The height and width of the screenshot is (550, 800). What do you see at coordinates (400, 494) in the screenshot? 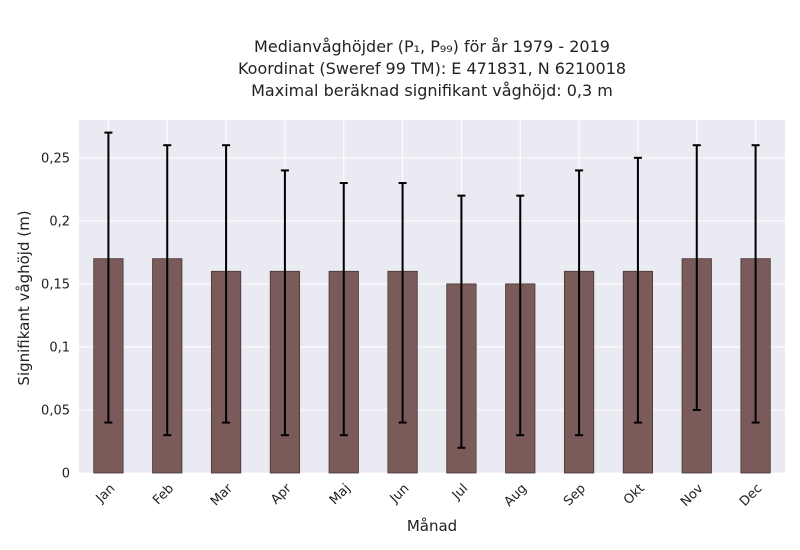
I see `x-tick-label: Jun` at bounding box center [400, 494].